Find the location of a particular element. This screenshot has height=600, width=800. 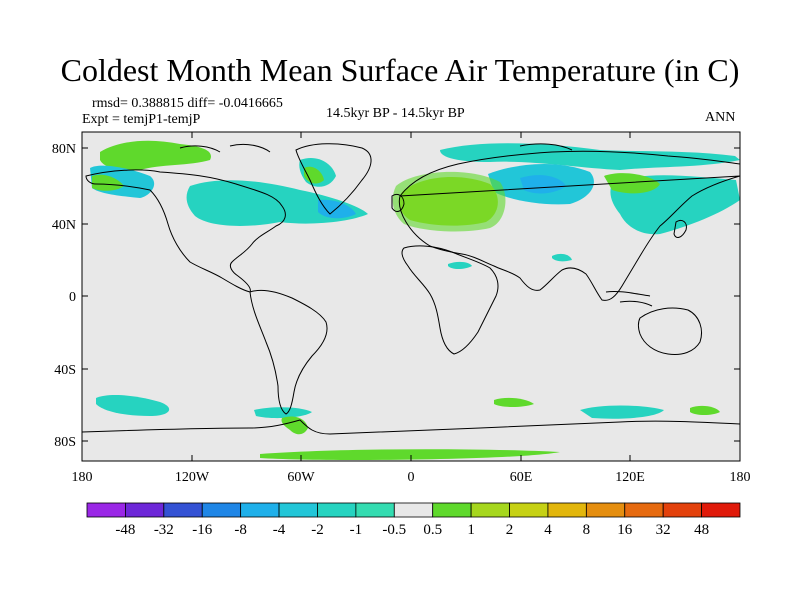

coast-africa is located at coordinates (450, 300).